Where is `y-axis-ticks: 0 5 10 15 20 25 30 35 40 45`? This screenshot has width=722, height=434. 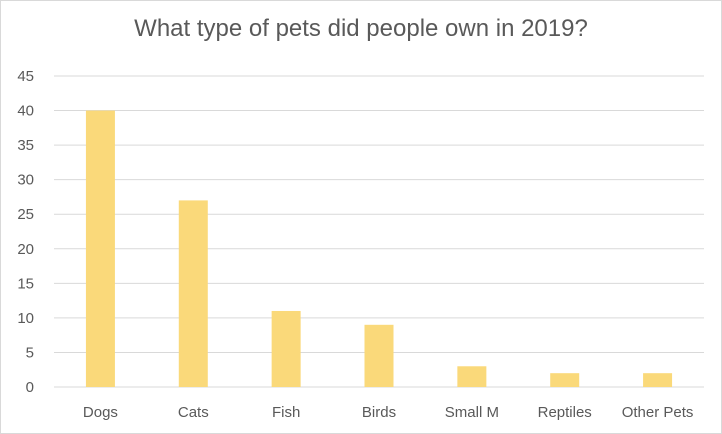 y-axis-ticks: 0 5 10 15 20 25 30 35 40 45 is located at coordinates (25, 232).